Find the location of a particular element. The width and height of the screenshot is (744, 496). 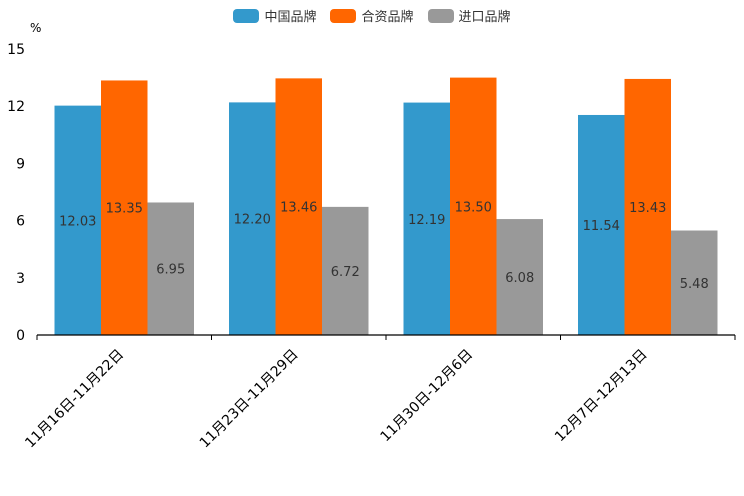

y-tick-label: 12 is located at coordinates (16, 107).